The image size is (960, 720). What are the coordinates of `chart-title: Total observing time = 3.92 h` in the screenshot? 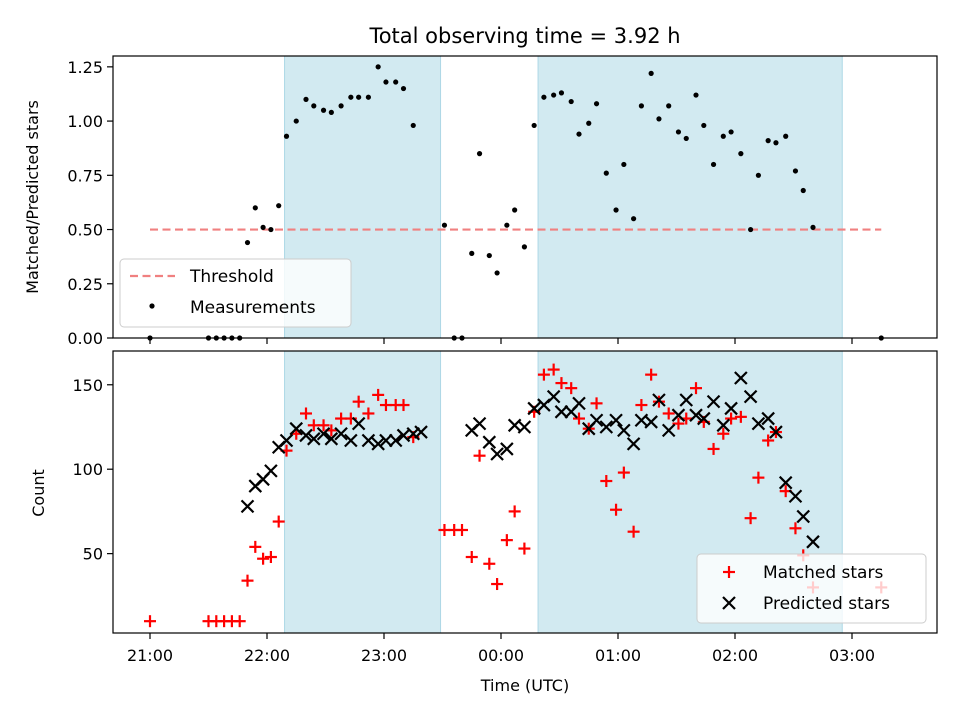 It's located at (524, 36).